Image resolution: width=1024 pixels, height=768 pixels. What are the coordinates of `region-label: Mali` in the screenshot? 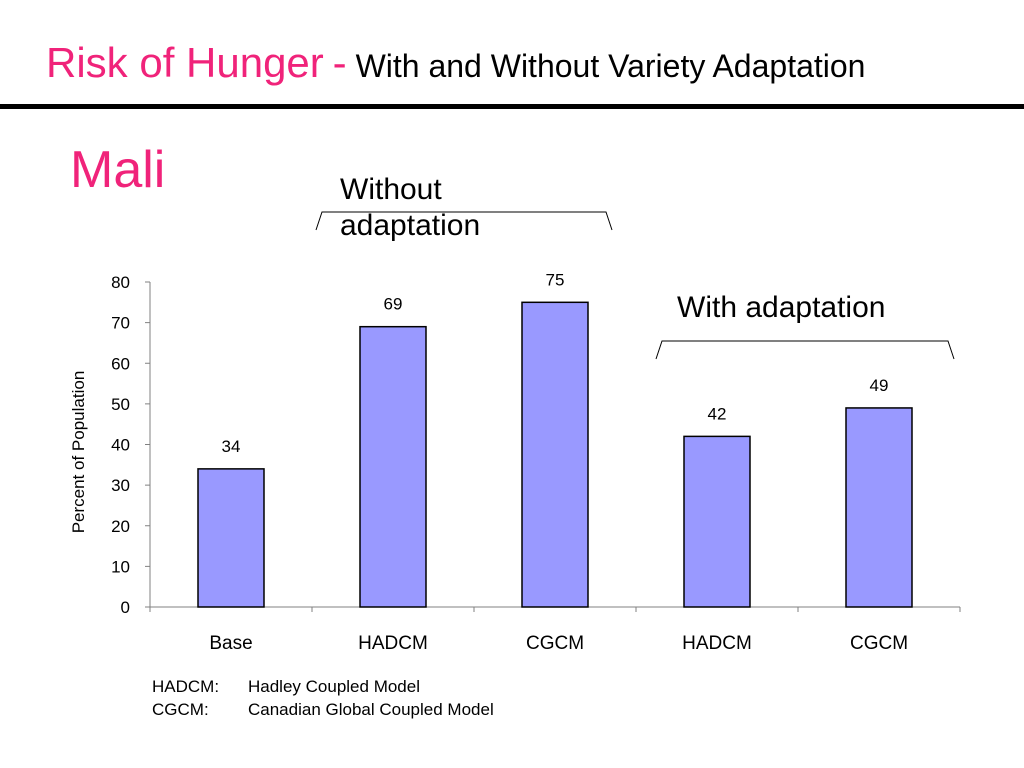 It's located at (118, 170).